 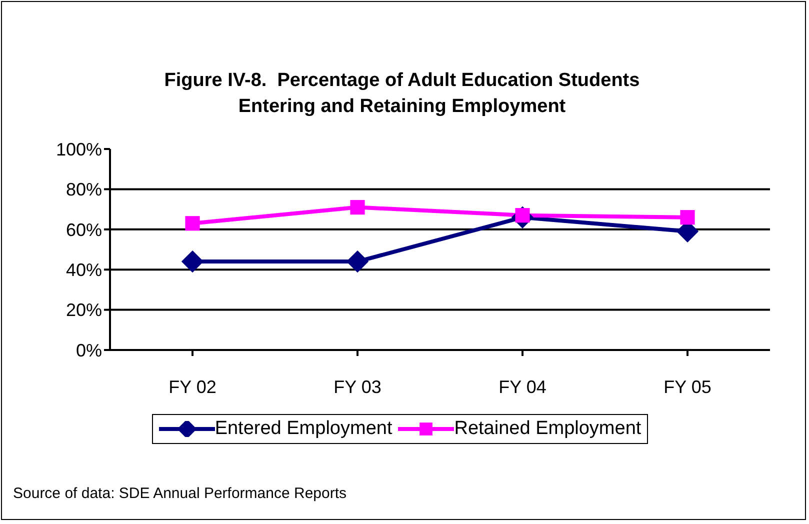 I want to click on legend-label: Retained Employment, so click(x=548, y=429).